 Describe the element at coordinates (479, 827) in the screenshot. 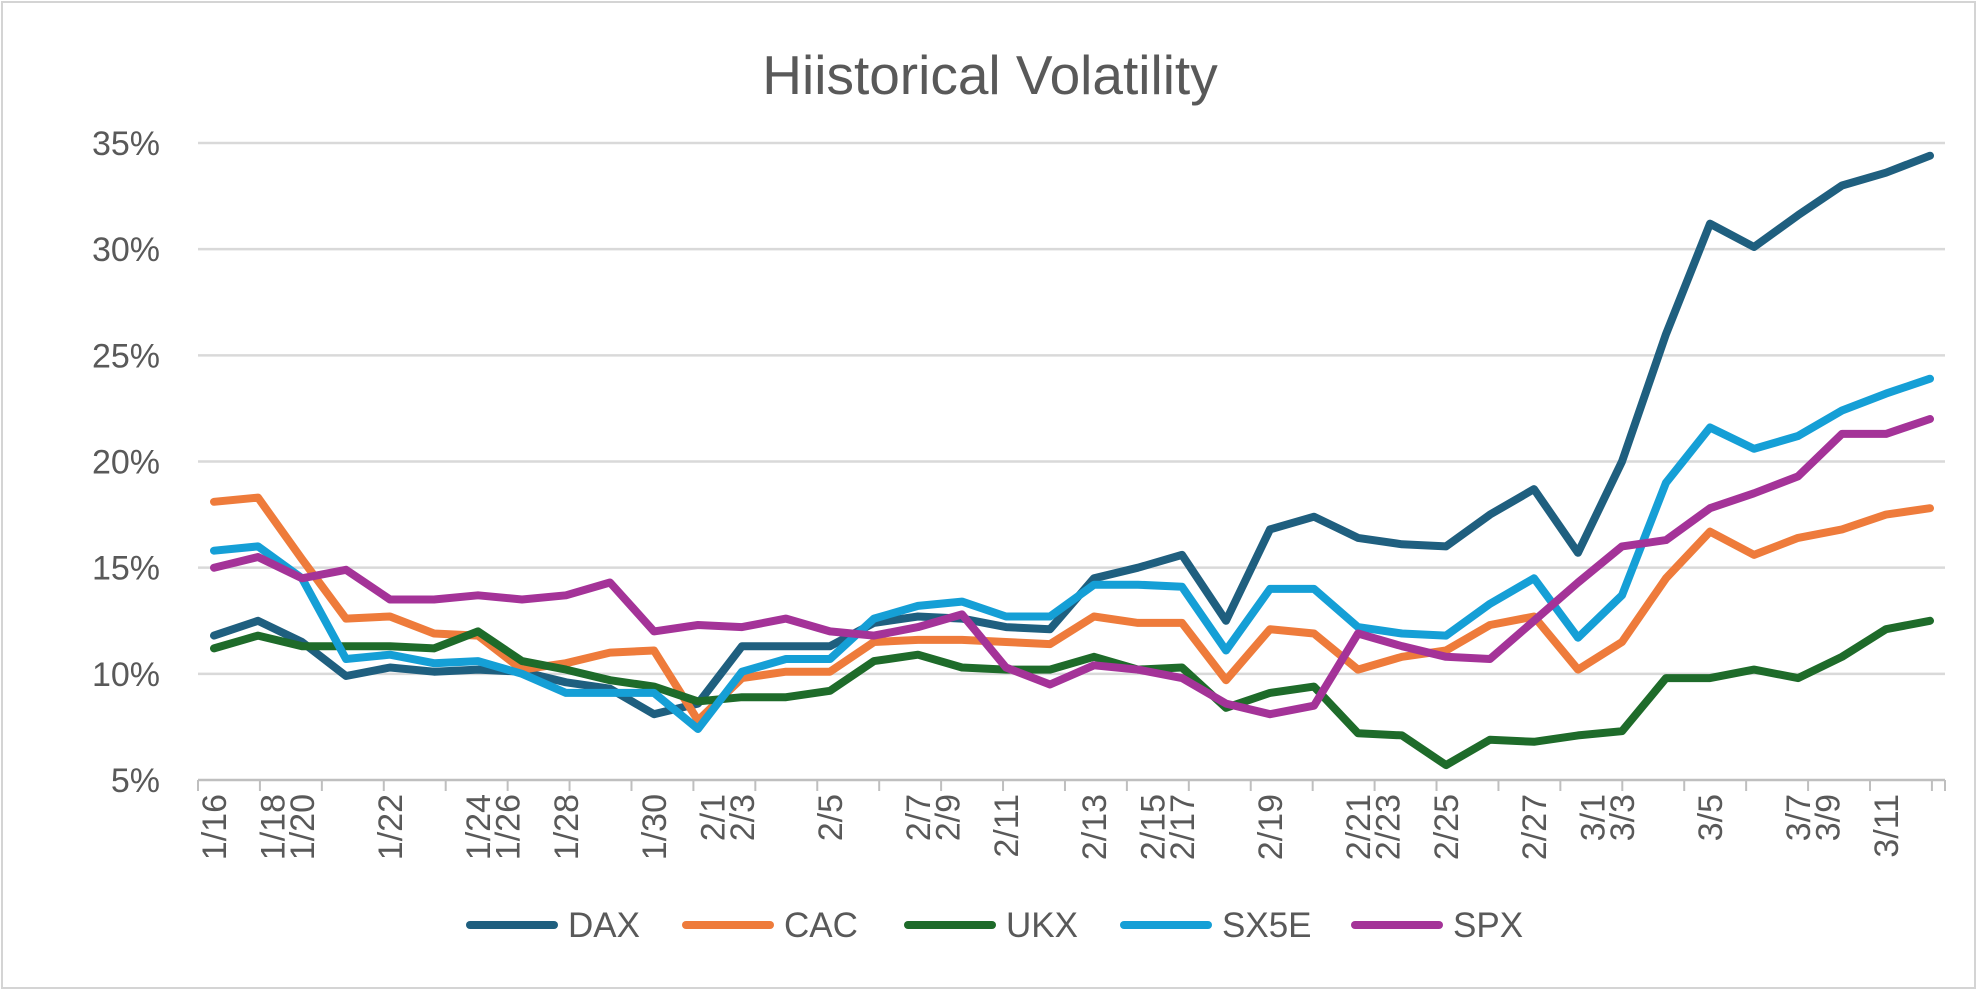

I see `x-tick-label: 1/24` at that location.